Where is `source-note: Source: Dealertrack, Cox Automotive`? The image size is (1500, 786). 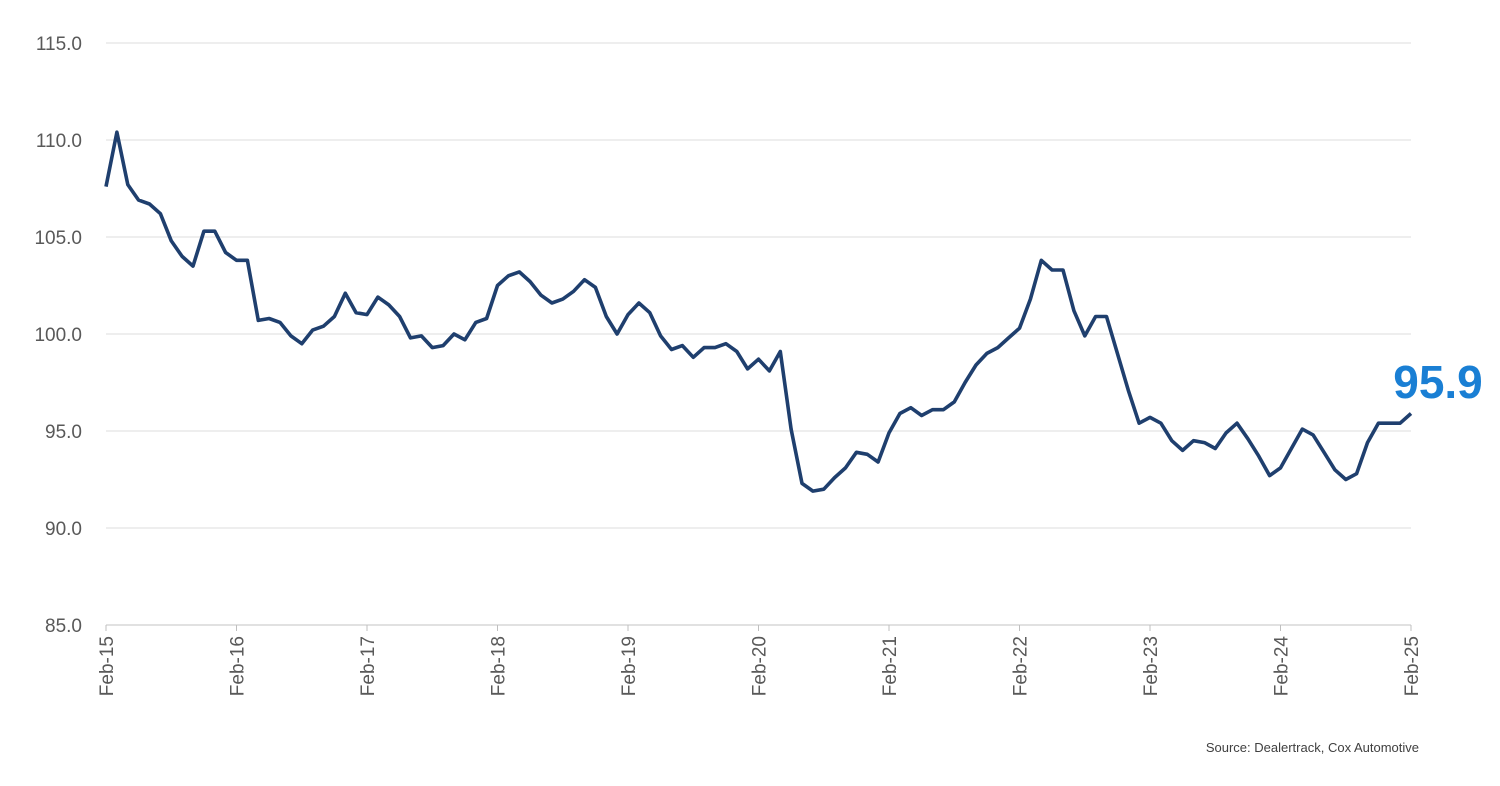
source-note: Source: Dealertrack, Cox Automotive is located at coordinates (1312, 747).